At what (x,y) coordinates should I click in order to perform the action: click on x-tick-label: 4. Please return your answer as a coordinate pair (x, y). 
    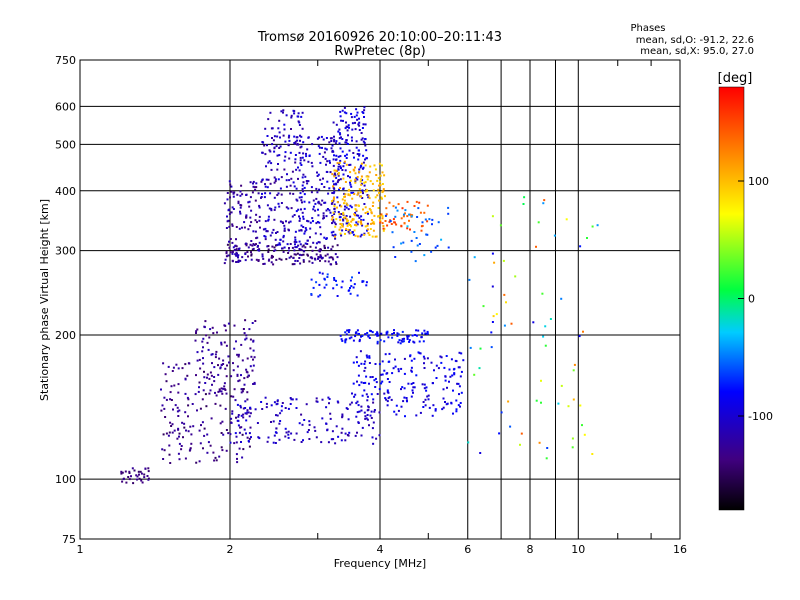
    Looking at the image, I should click on (380, 549).